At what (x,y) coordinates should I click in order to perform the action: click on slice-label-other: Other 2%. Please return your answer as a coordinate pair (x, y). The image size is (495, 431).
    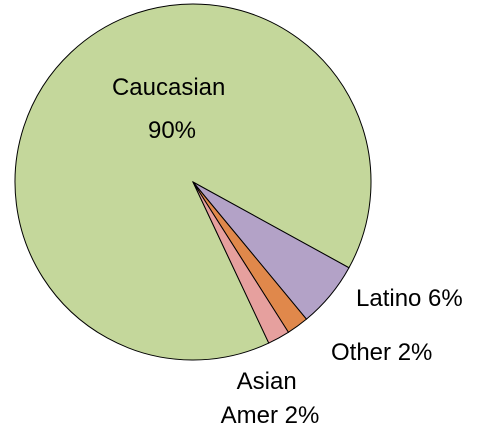
    Looking at the image, I should click on (381, 352).